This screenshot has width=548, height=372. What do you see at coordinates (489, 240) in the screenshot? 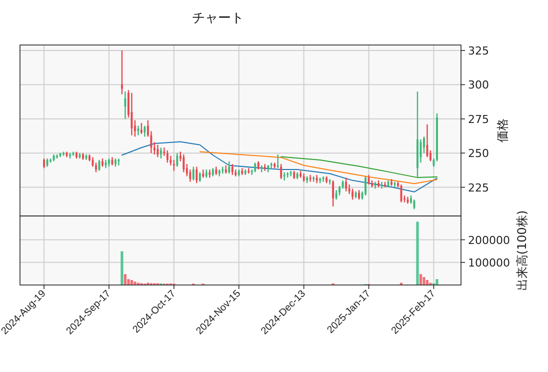
I see `y-tick-label: 200000` at bounding box center [489, 240].